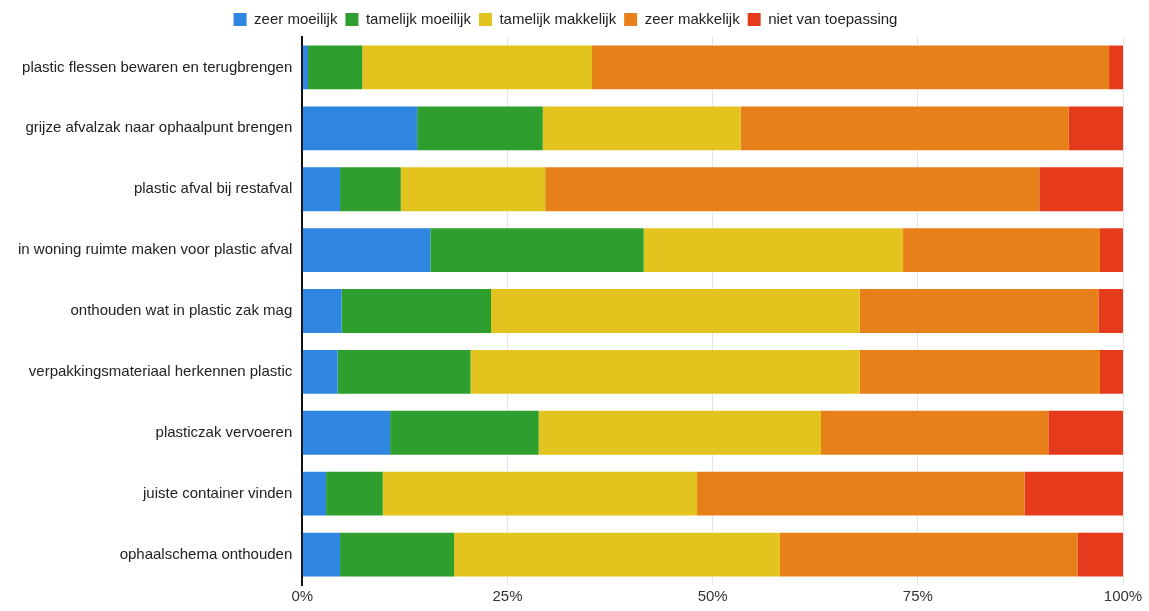 This screenshot has width=1149, height=611. Describe the element at coordinates (833, 18) in the screenshot. I see `legend-label: niet van toepassing` at that location.